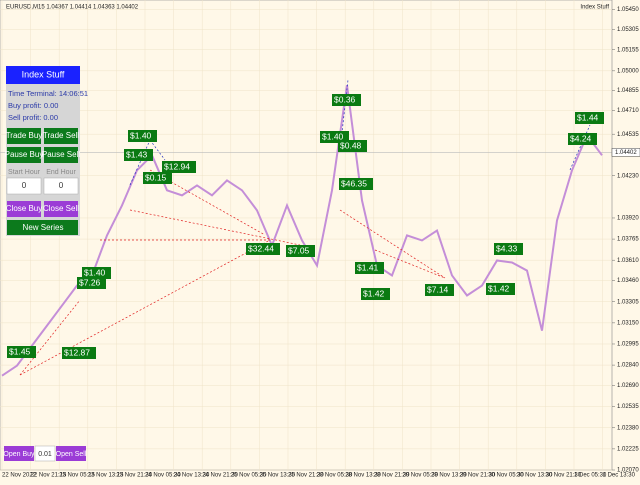  I want to click on lot-input, so click(45, 453).